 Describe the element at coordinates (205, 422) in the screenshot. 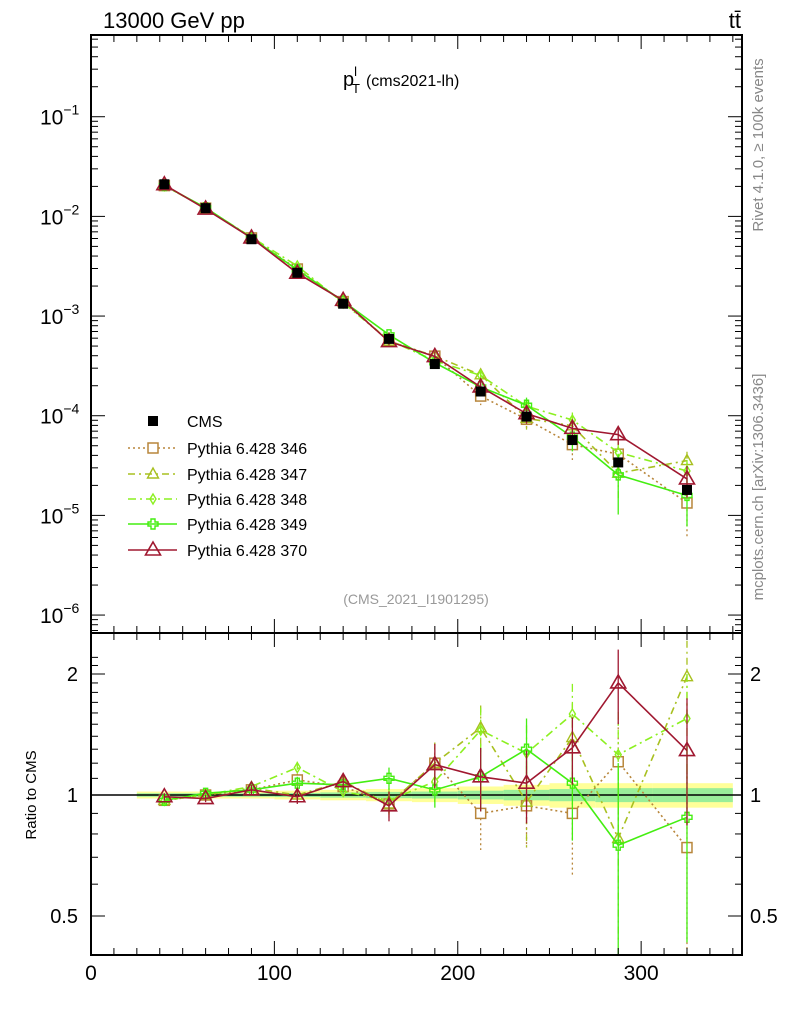

I see `legend-label-cms: CMS` at that location.